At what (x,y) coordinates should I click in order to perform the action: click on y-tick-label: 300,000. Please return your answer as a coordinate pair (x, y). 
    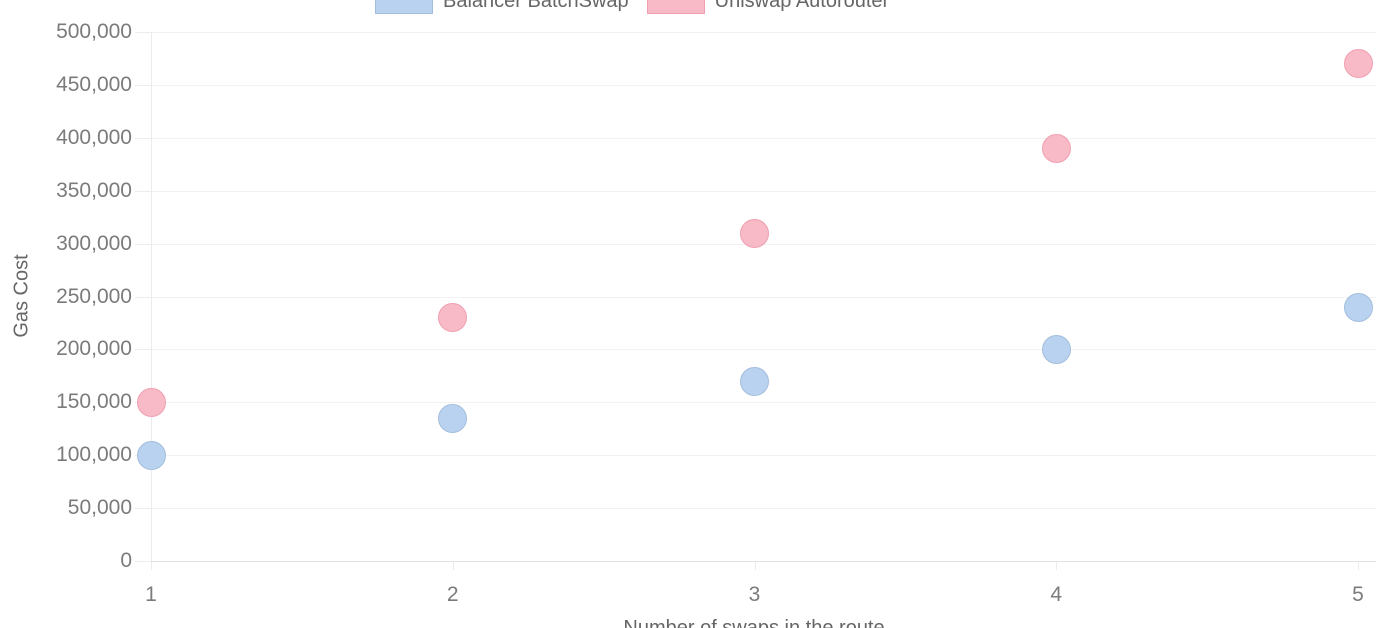
    Looking at the image, I should click on (94, 243).